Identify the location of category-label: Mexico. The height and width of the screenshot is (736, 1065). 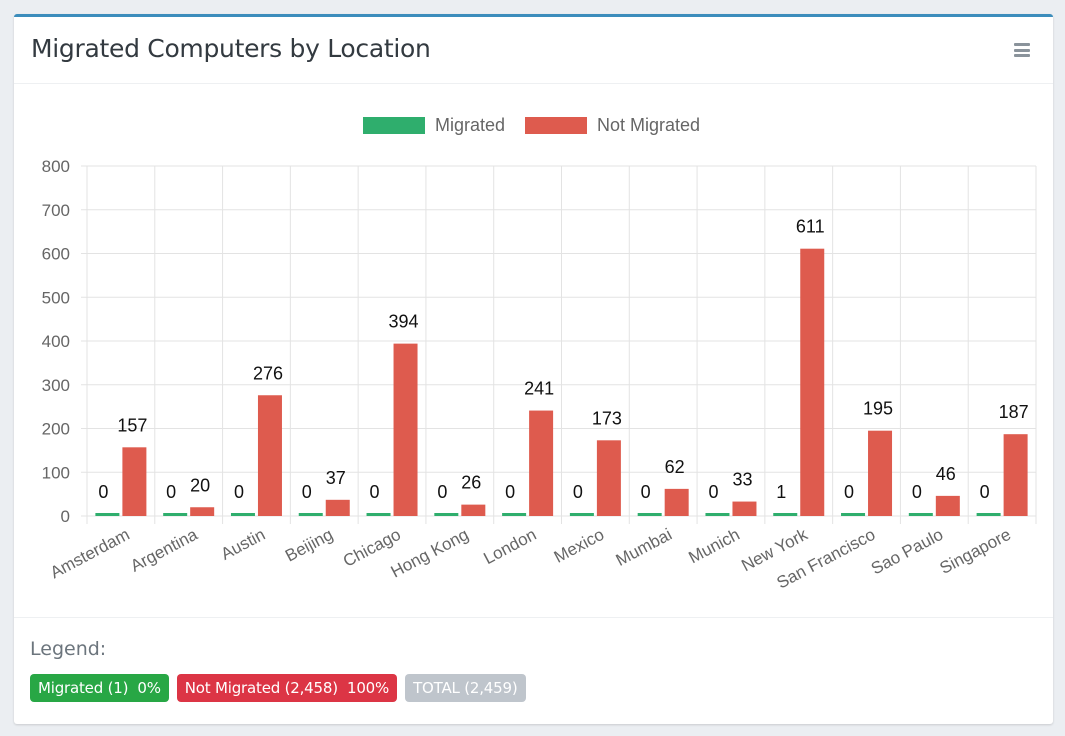
(579, 546).